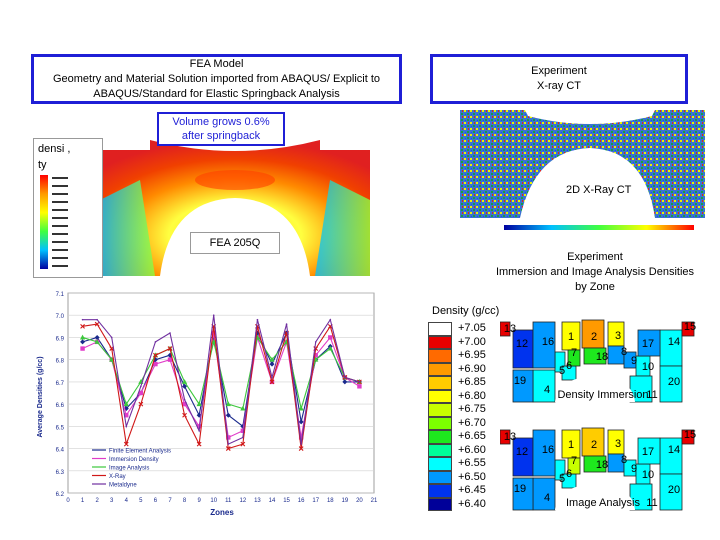  What do you see at coordinates (472, 395) in the screenshot?
I see `density-legend-label: +6.80` at bounding box center [472, 395].